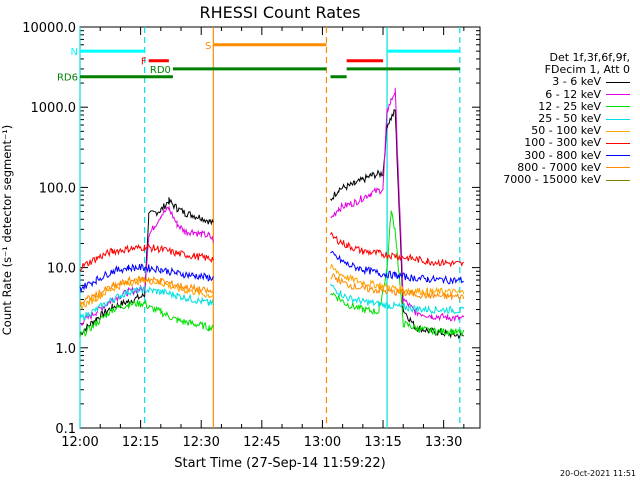  Describe the element at coordinates (65, 429) in the screenshot. I see `y-tick-label: 0.1` at that location.